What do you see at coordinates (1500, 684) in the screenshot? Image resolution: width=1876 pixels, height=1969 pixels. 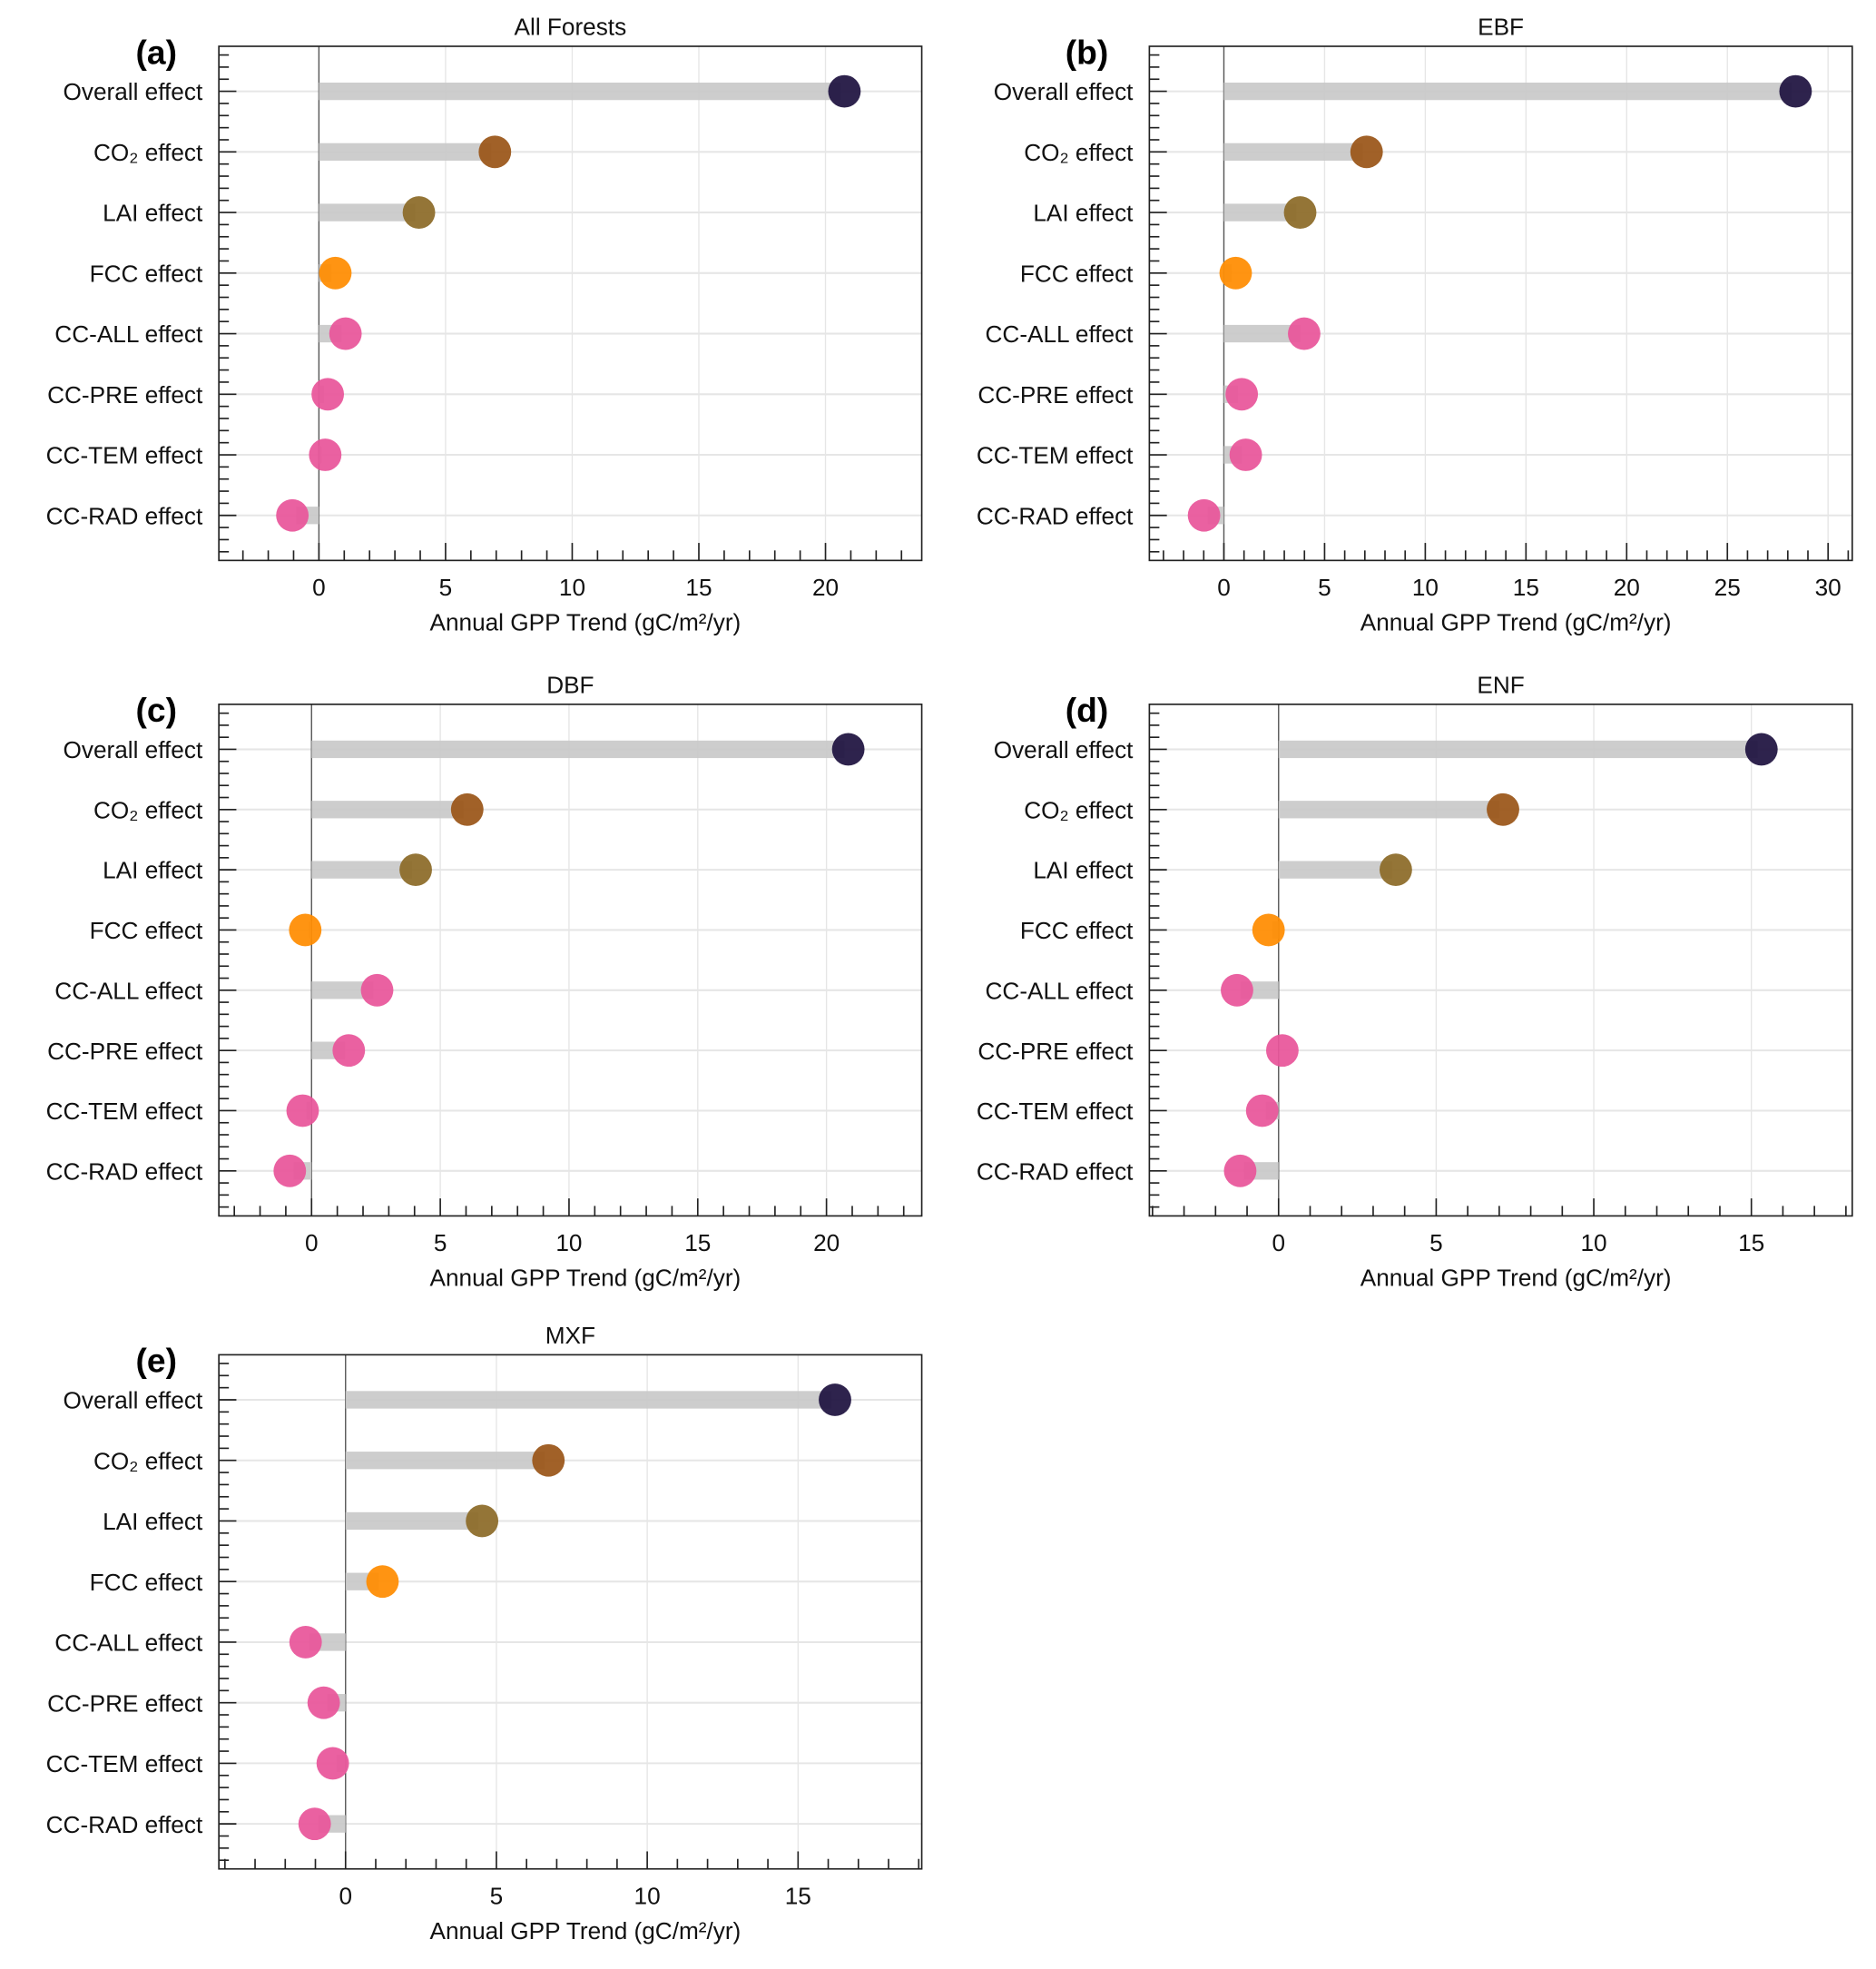 I see `panel-title: ENF` at bounding box center [1500, 684].